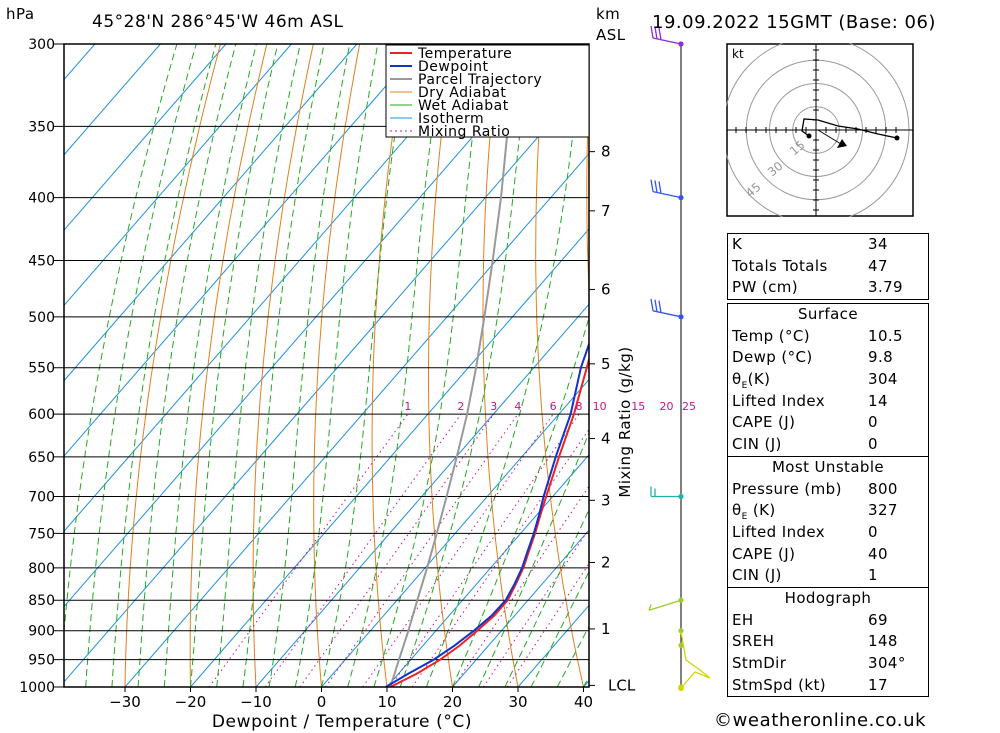  I want to click on surface-temp-label: Temp (°C), so click(771, 335).